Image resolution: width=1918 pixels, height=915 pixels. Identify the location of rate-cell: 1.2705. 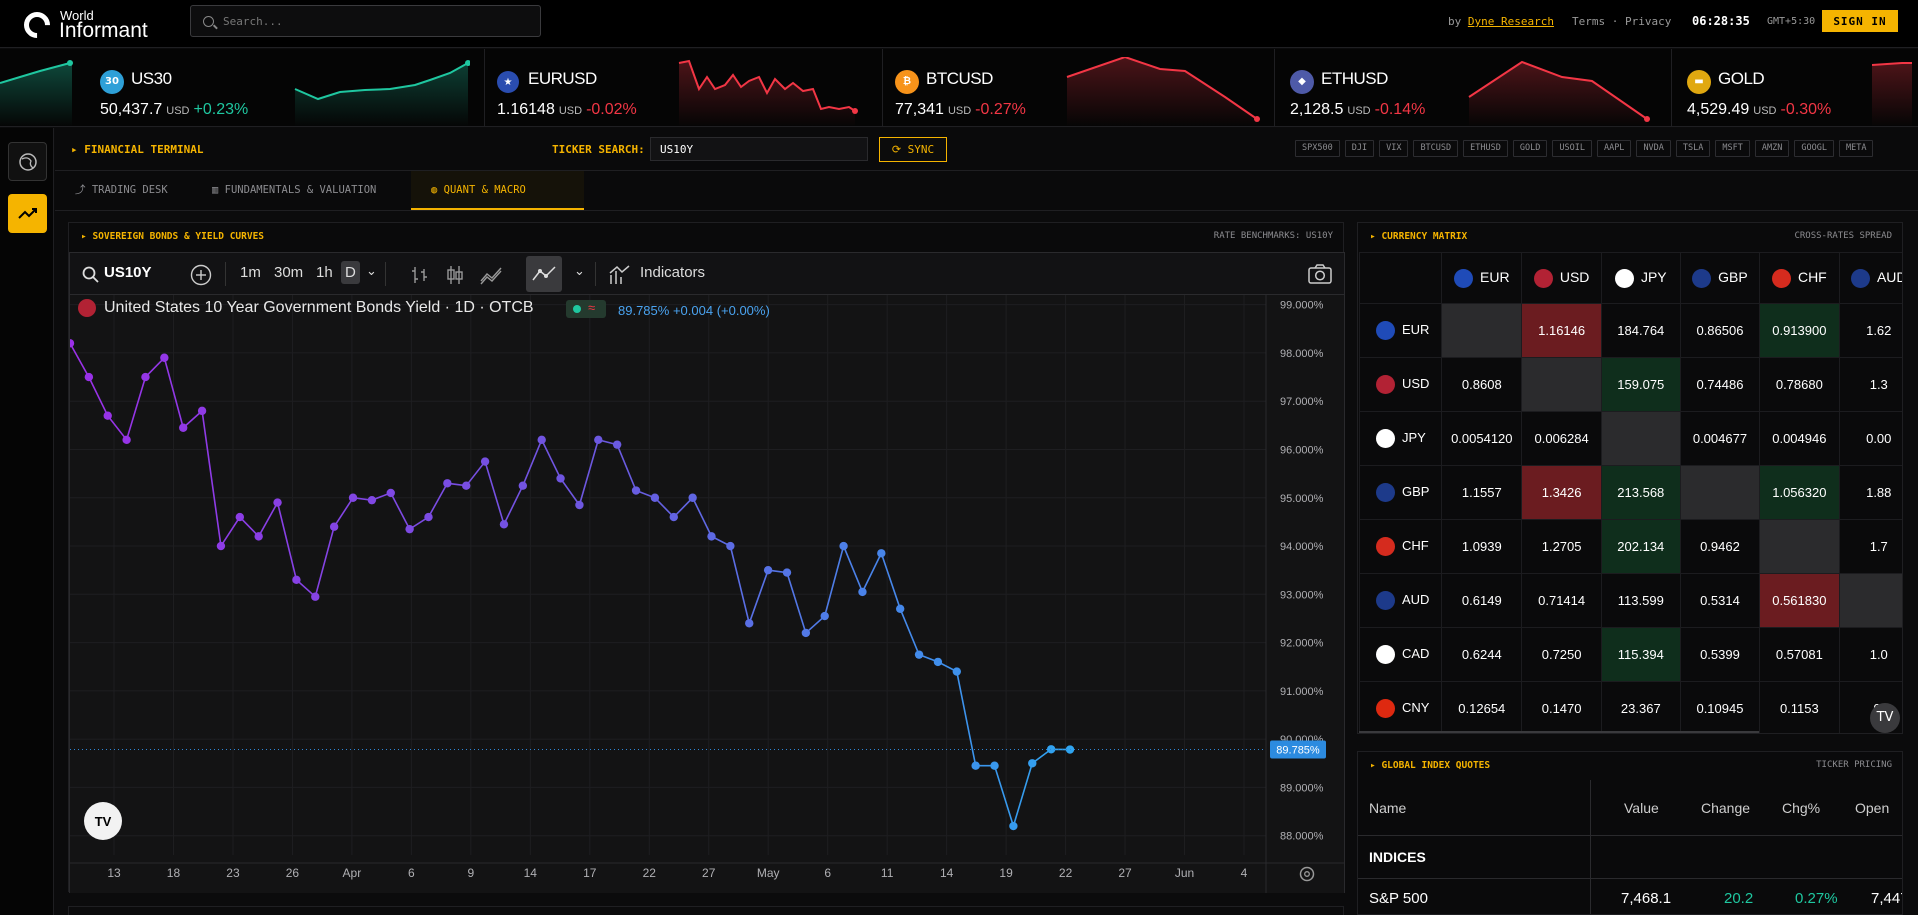
(1561, 546).